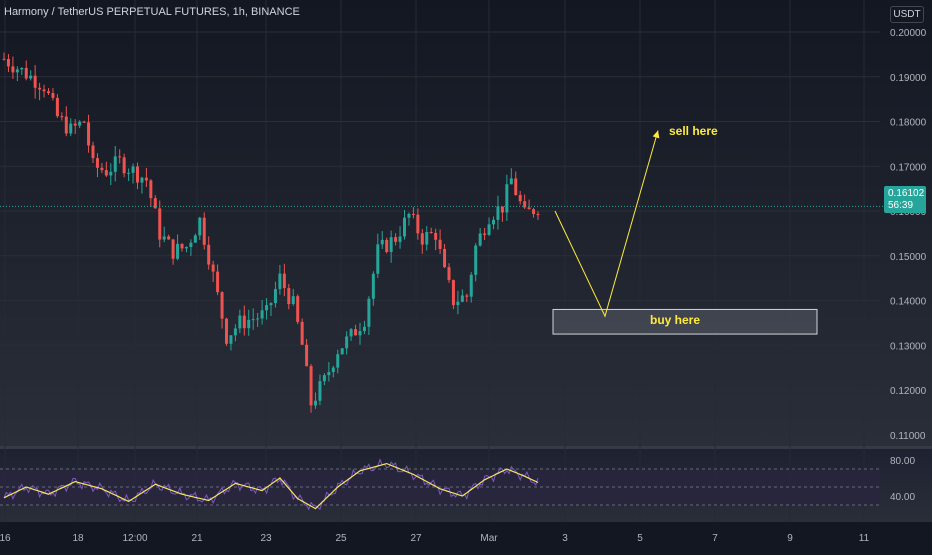  I want to click on current-price-tag: 0.16102 56:39, so click(905, 199).